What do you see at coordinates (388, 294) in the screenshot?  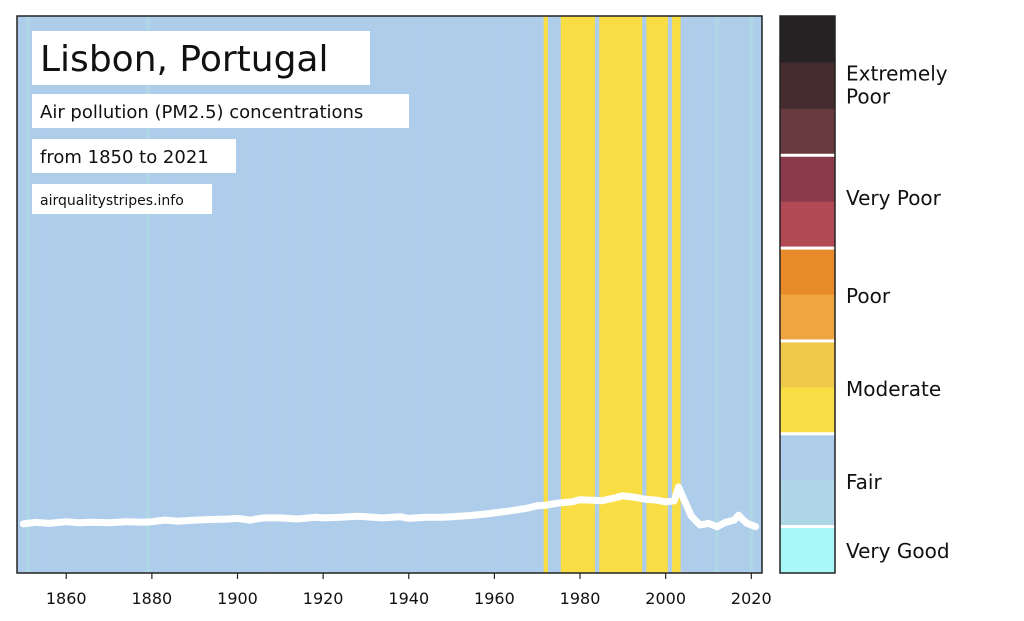 I see `stripe-1935-fair` at bounding box center [388, 294].